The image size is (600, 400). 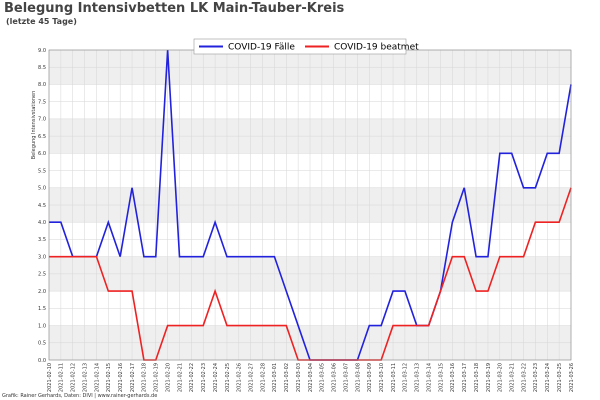 I want to click on legend-label: COVID-19 beatmet, so click(x=376, y=48).